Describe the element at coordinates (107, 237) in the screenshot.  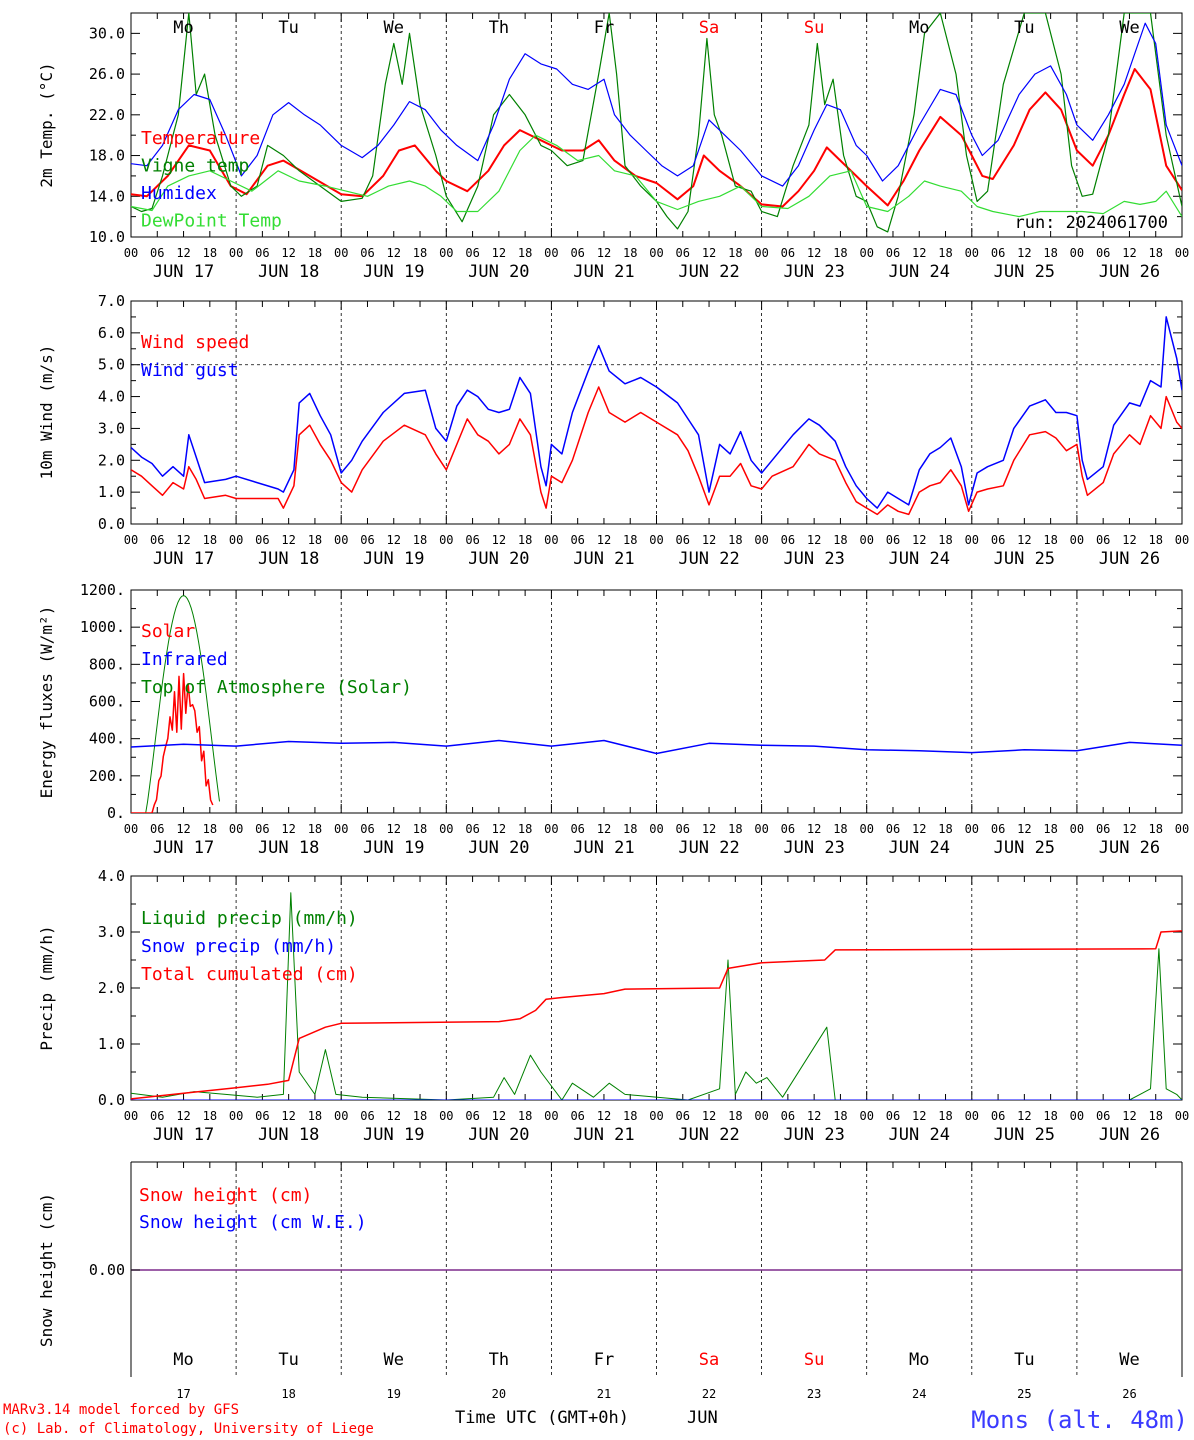
I see `y-tick-label: 10.0` at that location.